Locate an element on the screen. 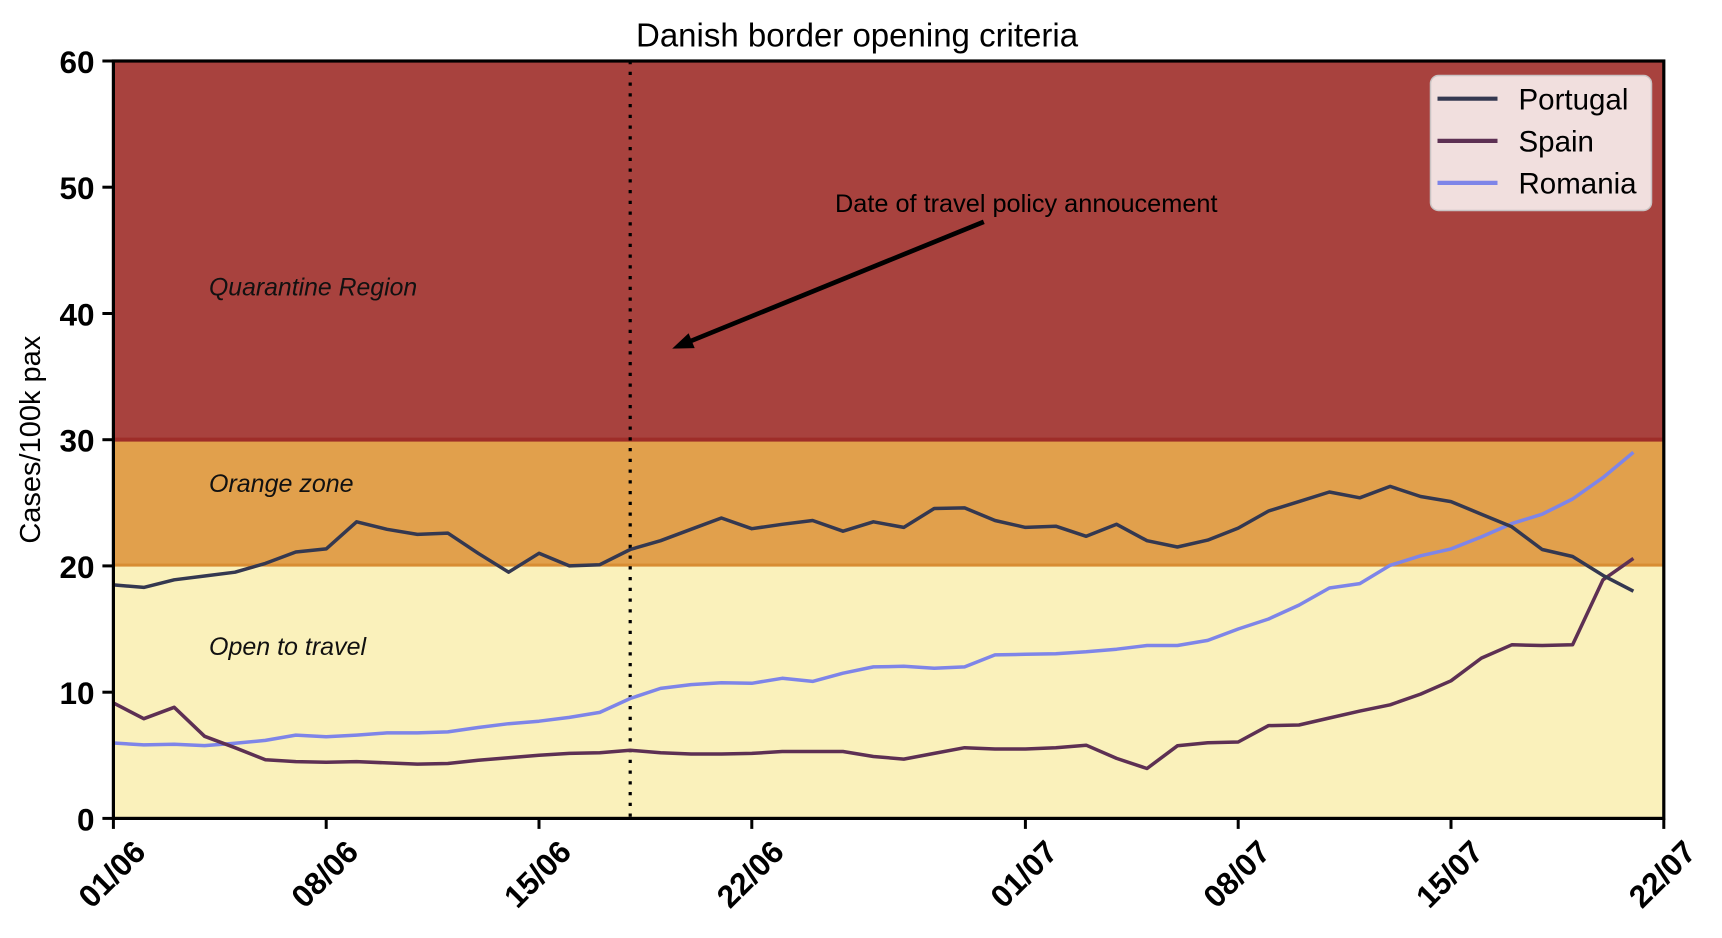 This screenshot has height=938, width=1722. svg-text: Spain is located at coordinates (1556, 142).